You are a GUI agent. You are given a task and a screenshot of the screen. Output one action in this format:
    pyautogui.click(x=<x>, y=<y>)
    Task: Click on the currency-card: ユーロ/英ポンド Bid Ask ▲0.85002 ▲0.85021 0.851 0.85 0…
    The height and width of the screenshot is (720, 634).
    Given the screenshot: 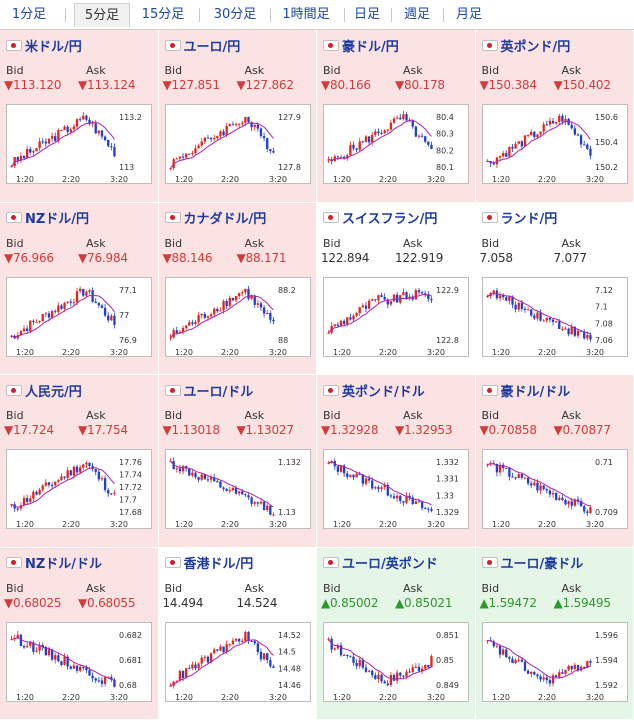 What is the action you would take?
    pyautogui.click(x=396, y=633)
    